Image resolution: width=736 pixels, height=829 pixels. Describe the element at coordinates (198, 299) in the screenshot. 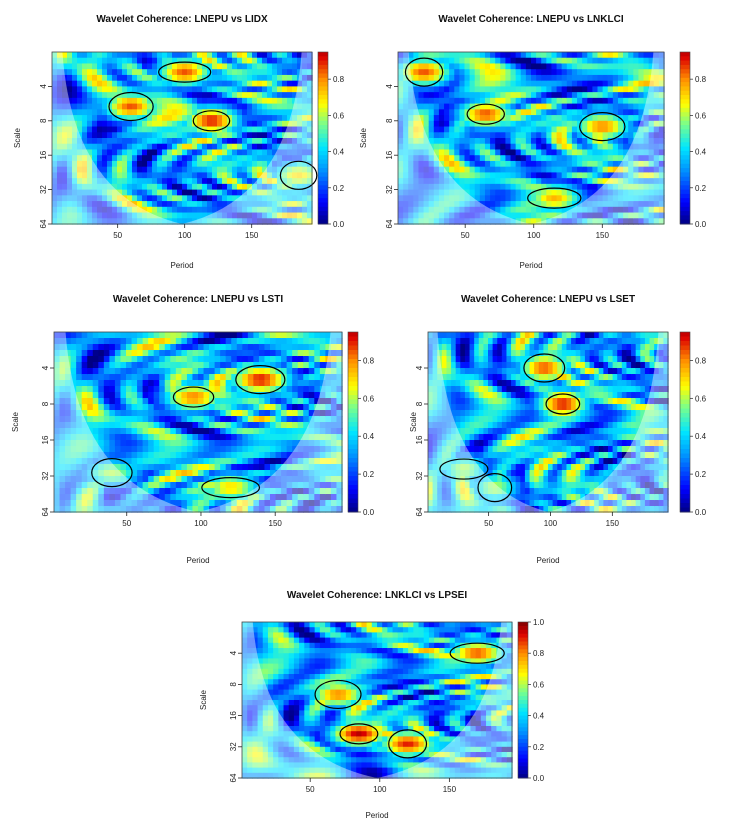

I see `chart-title: Wavelet Coherence: LNEPU vs LSTI` at that location.